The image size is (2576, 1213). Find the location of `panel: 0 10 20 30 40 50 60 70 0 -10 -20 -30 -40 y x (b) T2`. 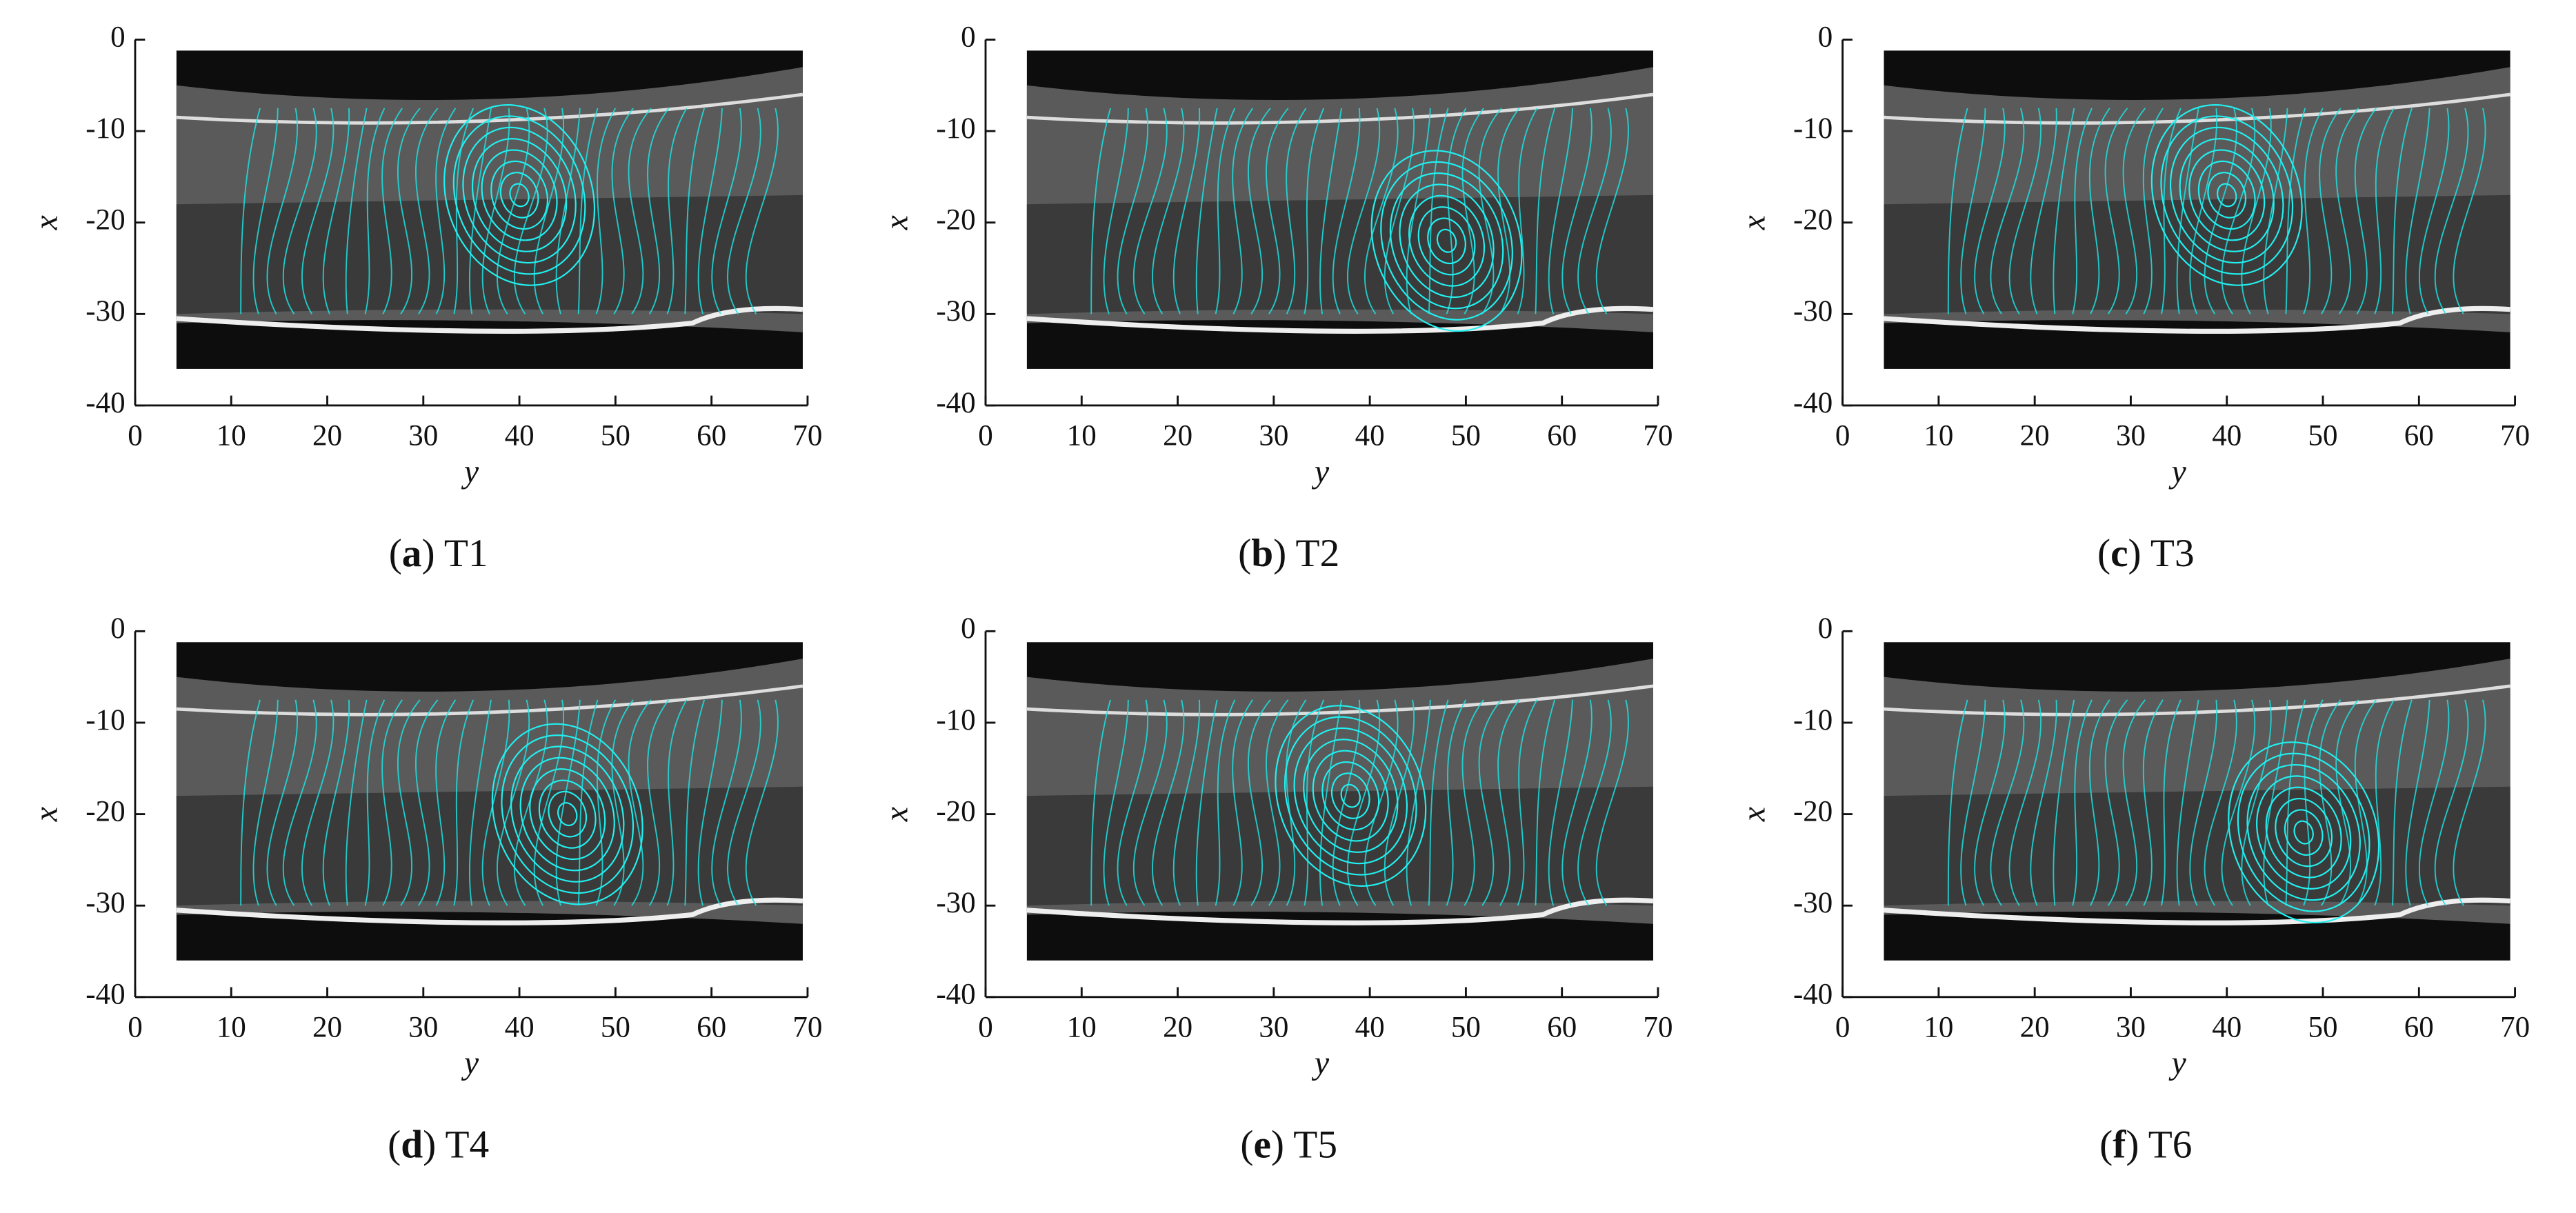

panel: 0 10 20 30 40 50 60 70 0 -10 -20 -30 -40 y x (b) T2 is located at coordinates (1276, 298).